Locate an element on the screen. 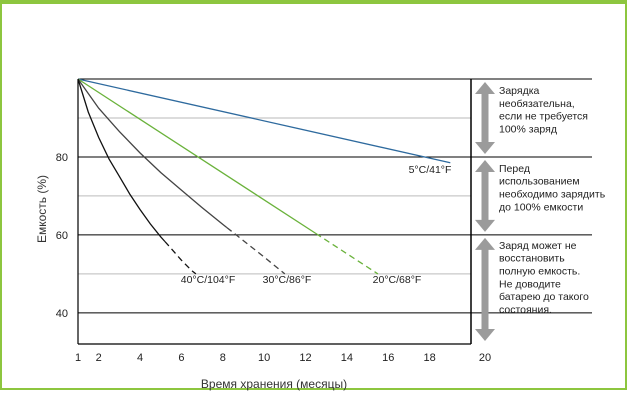  series-3-line-solid is located at coordinates (121, 160).